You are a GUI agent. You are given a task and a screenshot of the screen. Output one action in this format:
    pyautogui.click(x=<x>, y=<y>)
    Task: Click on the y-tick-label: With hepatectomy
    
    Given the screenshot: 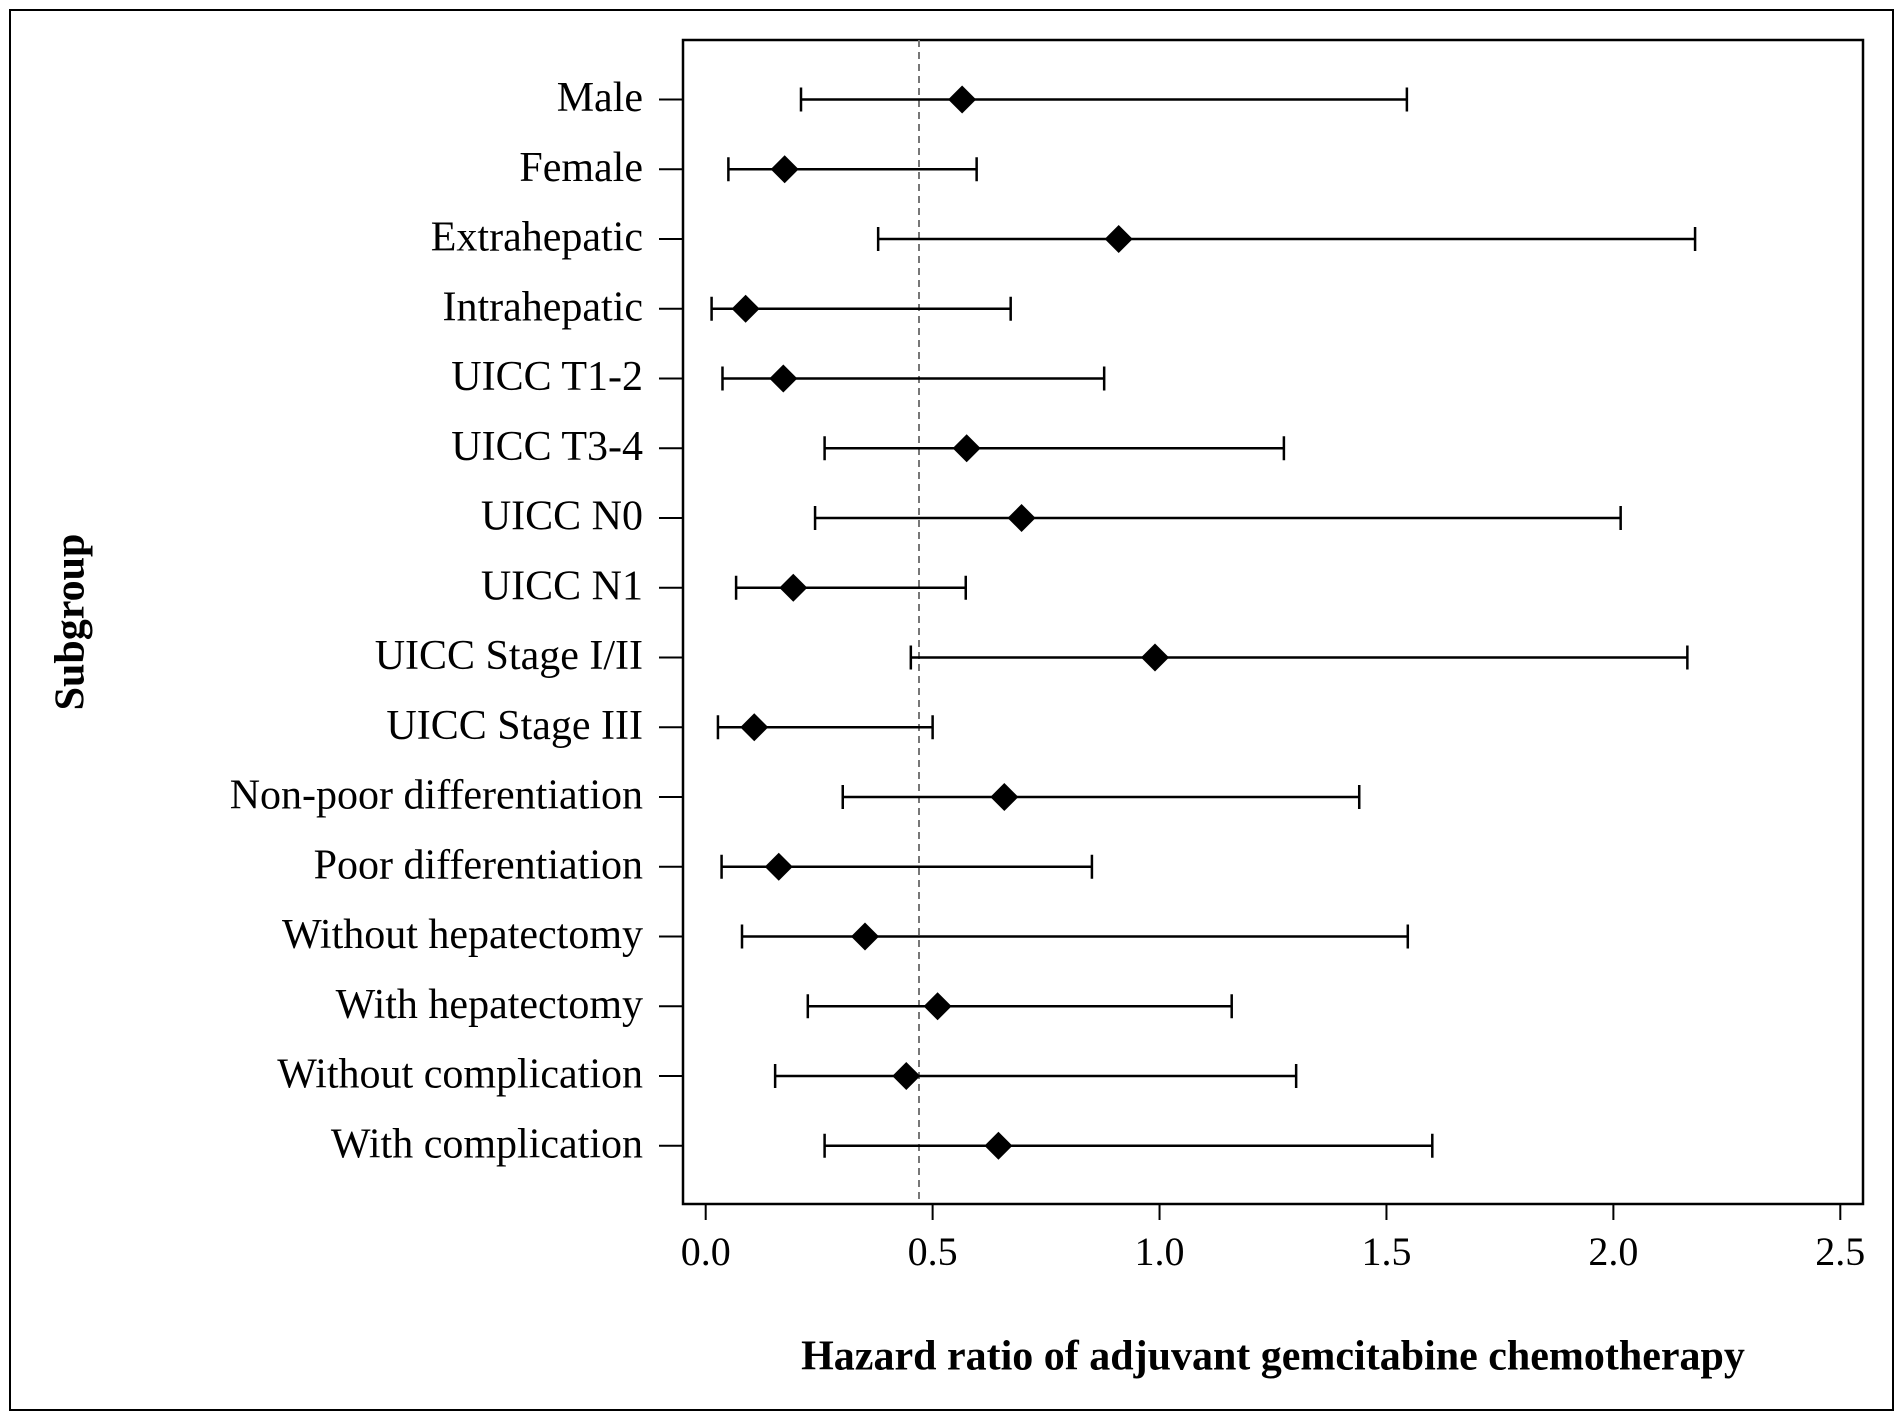 What is the action you would take?
    pyautogui.click(x=489, y=1005)
    